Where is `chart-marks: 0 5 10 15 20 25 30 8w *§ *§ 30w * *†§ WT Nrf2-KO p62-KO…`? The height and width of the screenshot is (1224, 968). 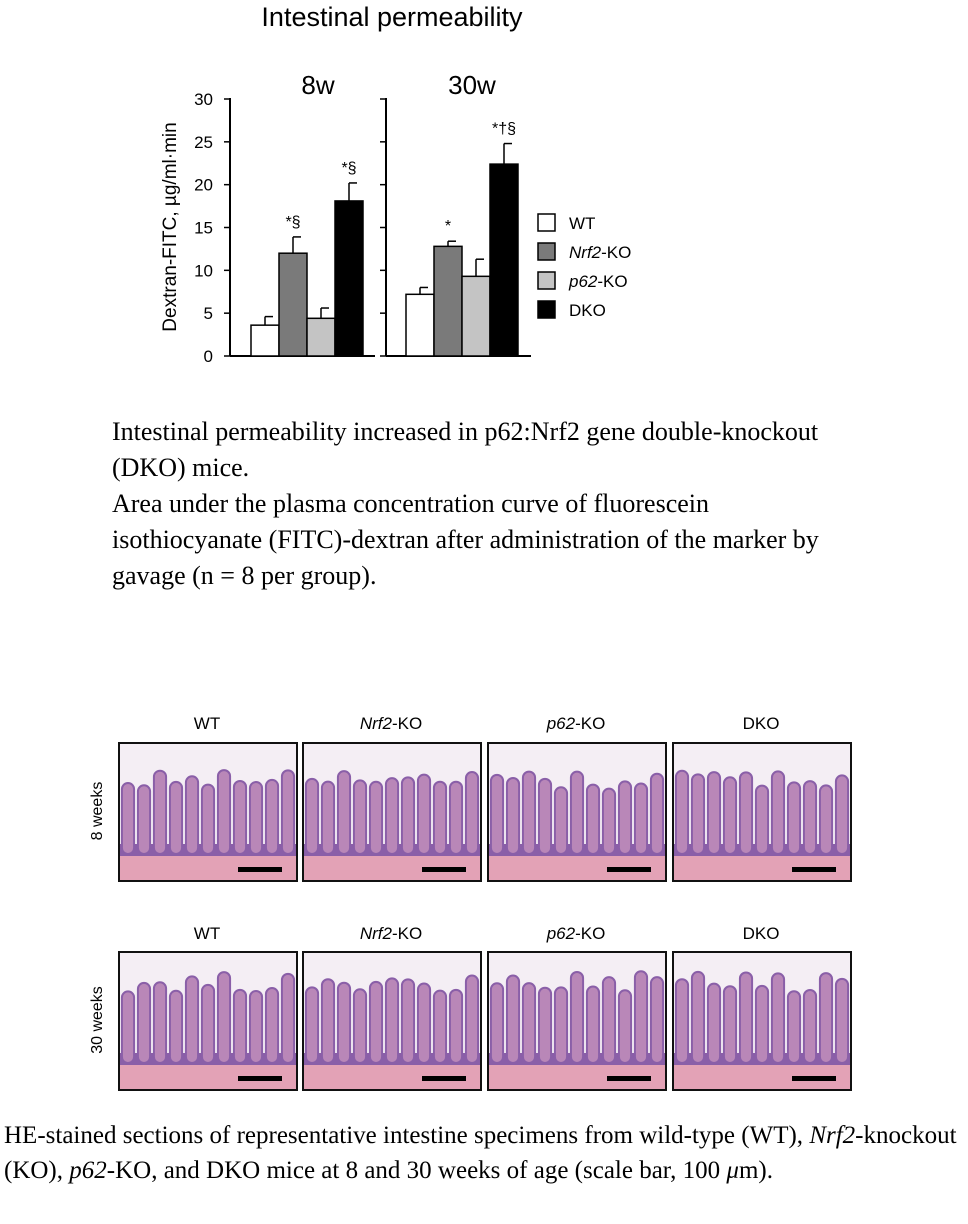 chart-marks: 0 5 10 15 20 25 30 8w *§ *§ 30w * *†§ WT Nrf2-KO p62-KO… is located at coordinates (412, 218).